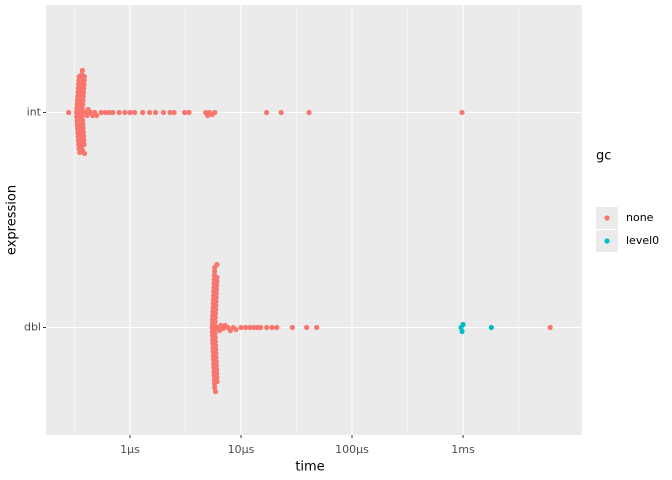 The height and width of the screenshot is (480, 672). Describe the element at coordinates (241, 449) in the screenshot. I see `x-tick-label: 10µs` at that location.